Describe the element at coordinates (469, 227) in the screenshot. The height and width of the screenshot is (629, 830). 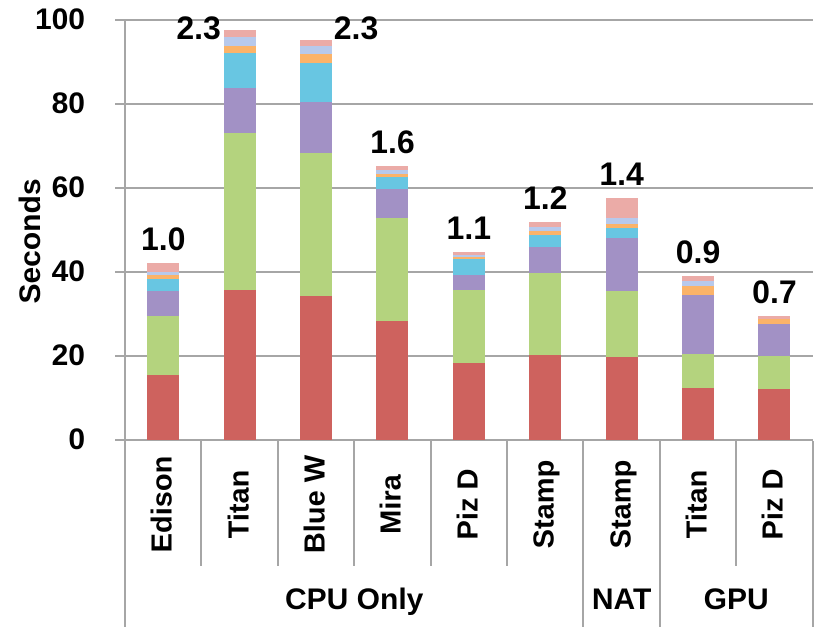
I see `bar-value-label: 1.1` at that location.